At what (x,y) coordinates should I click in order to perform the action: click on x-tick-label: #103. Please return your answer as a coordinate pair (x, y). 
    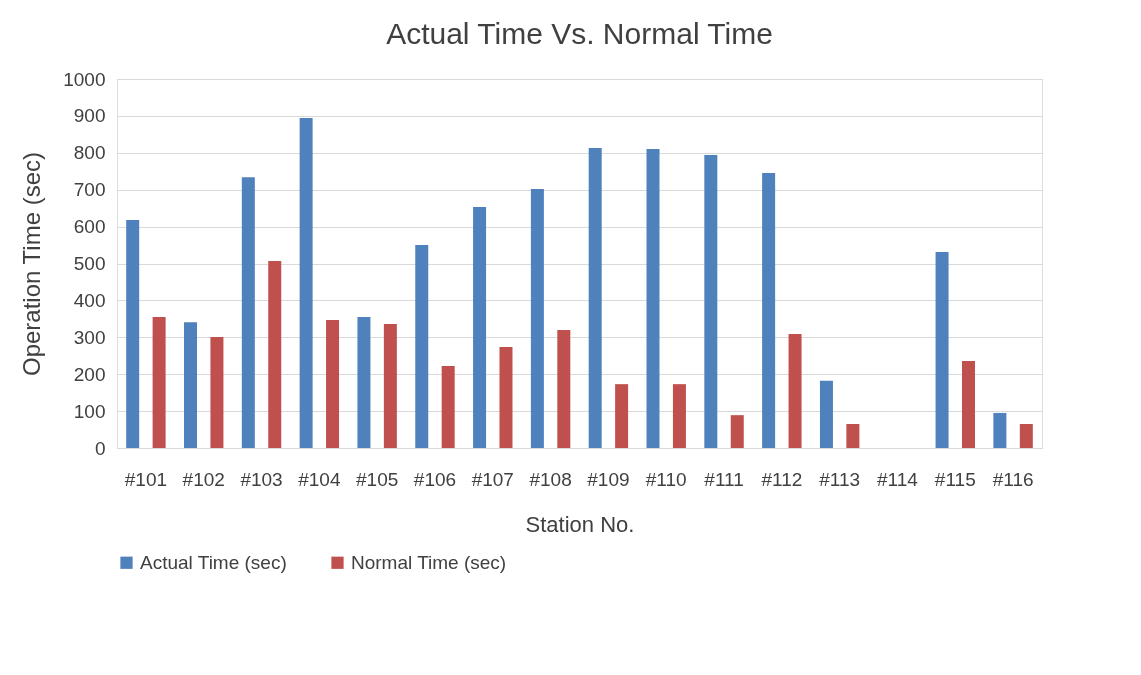
    Looking at the image, I should click on (261, 479).